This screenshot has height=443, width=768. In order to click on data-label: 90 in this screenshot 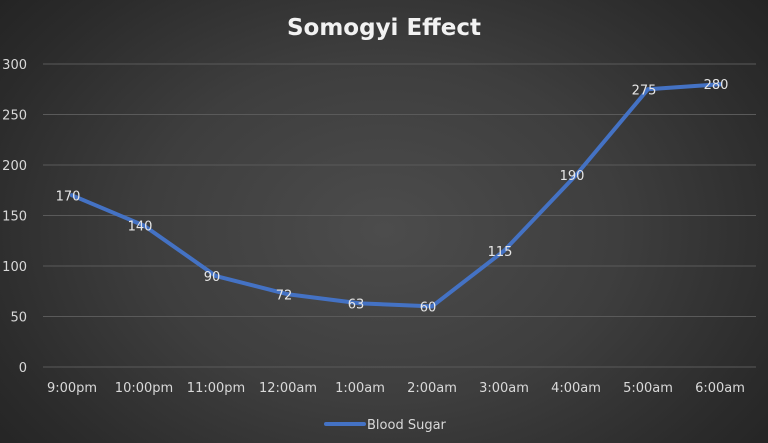, I will do `click(212, 277)`.